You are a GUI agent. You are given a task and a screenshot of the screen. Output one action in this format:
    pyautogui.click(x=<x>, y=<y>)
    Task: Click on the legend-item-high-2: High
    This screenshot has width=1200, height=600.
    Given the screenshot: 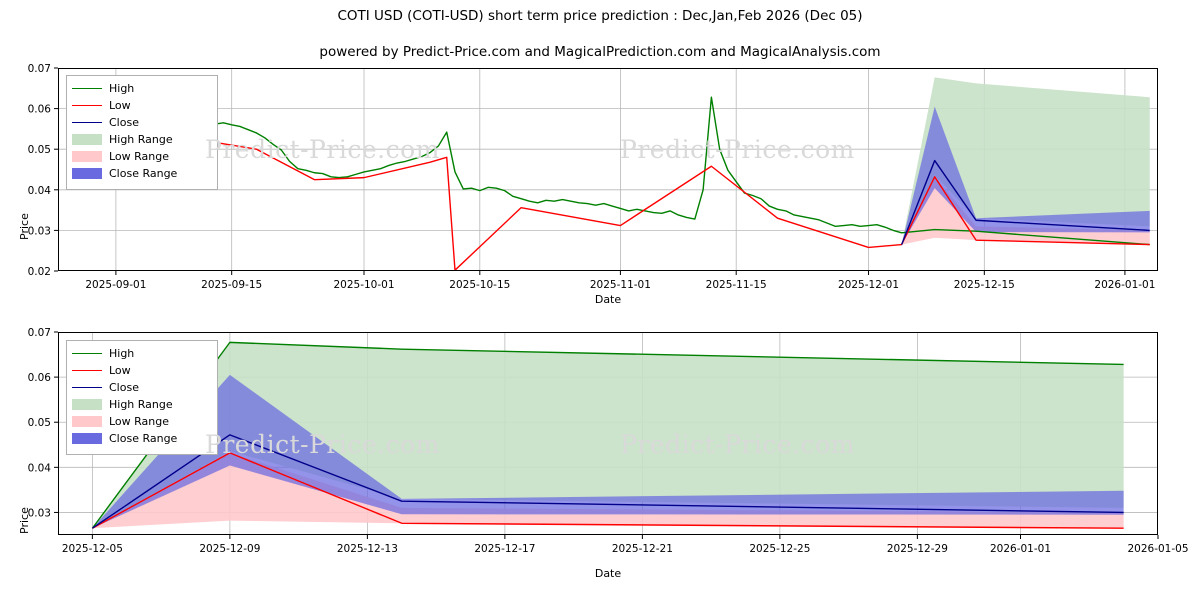 What is the action you would take?
    pyautogui.click(x=141, y=353)
    